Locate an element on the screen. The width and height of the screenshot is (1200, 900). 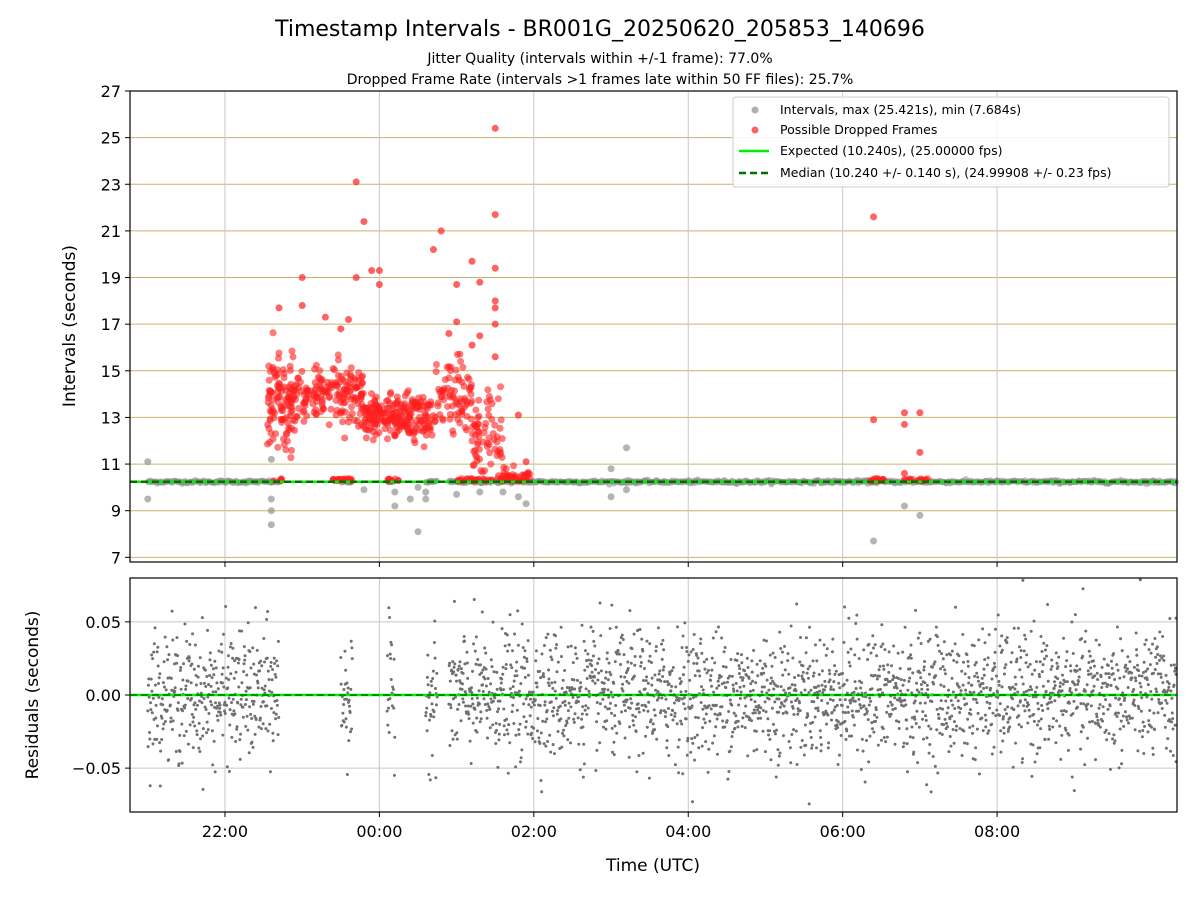
legend-box is located at coordinates (951, 142).